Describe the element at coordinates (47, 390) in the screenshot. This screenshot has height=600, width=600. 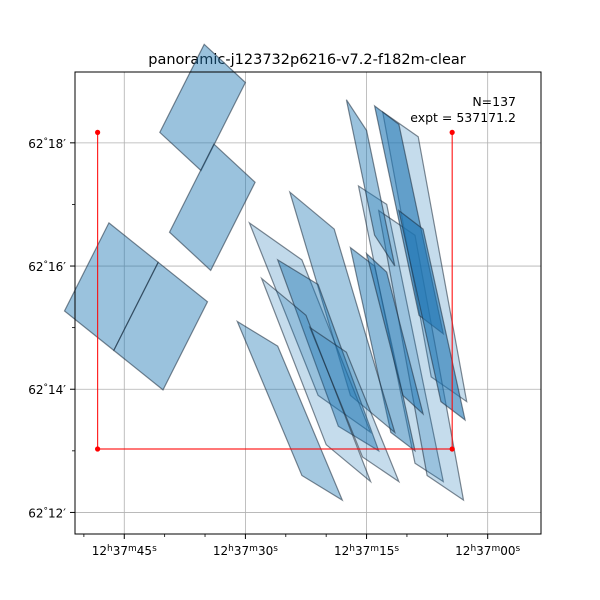
I see `y-tick-label: 62°14′` at that location.